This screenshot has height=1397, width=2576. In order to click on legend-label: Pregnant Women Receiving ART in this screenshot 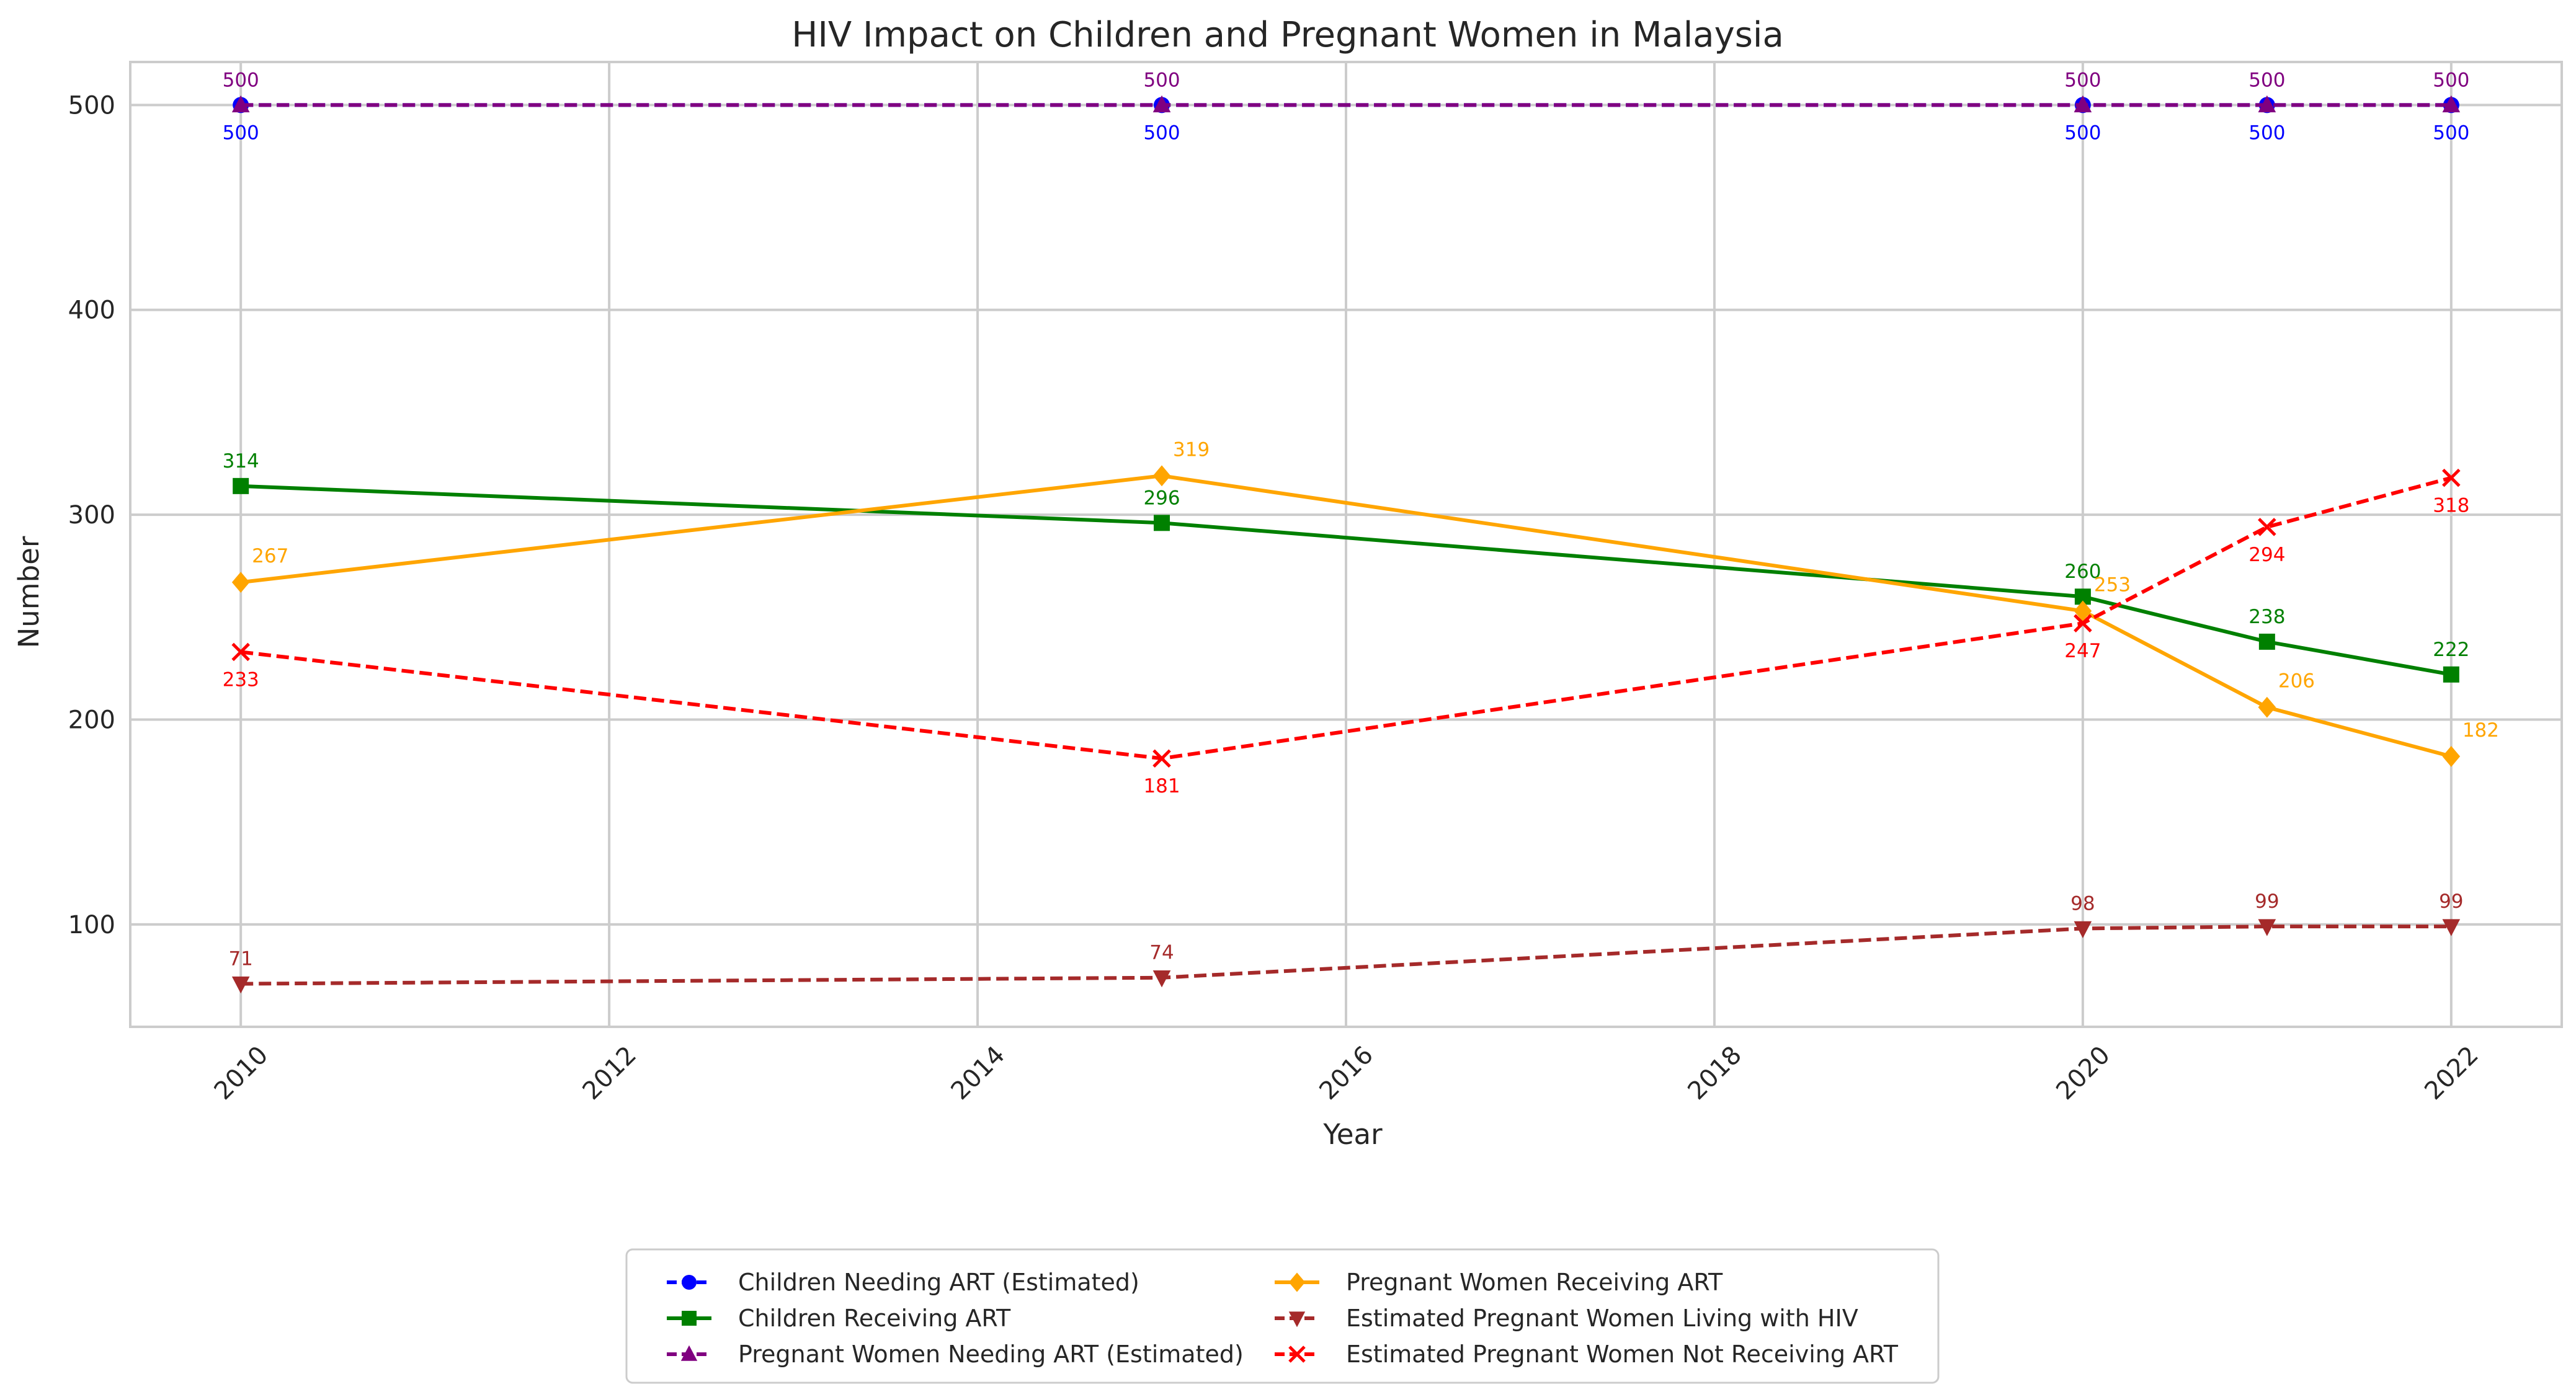, I will do `click(1535, 1282)`.